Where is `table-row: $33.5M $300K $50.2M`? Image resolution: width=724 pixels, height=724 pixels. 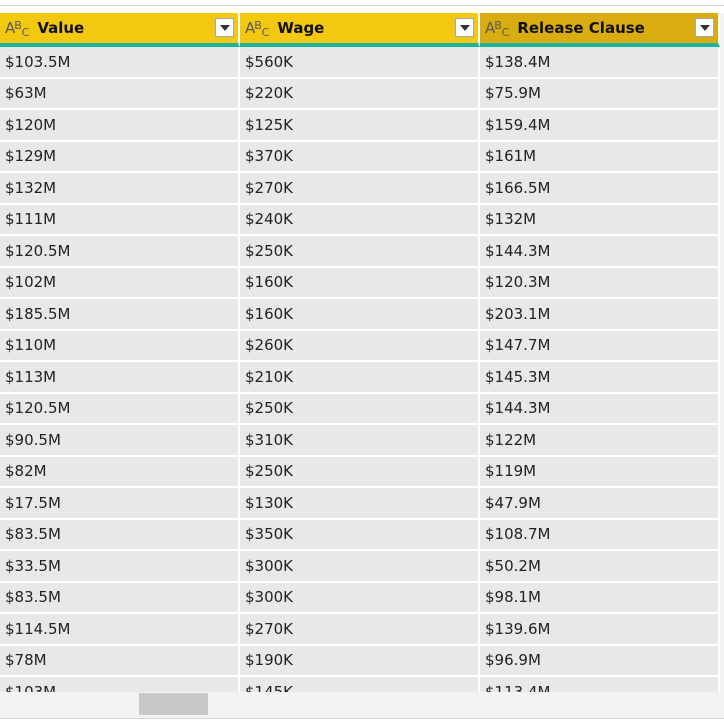
table-row: $33.5M $300K $50.2M is located at coordinates (360, 567).